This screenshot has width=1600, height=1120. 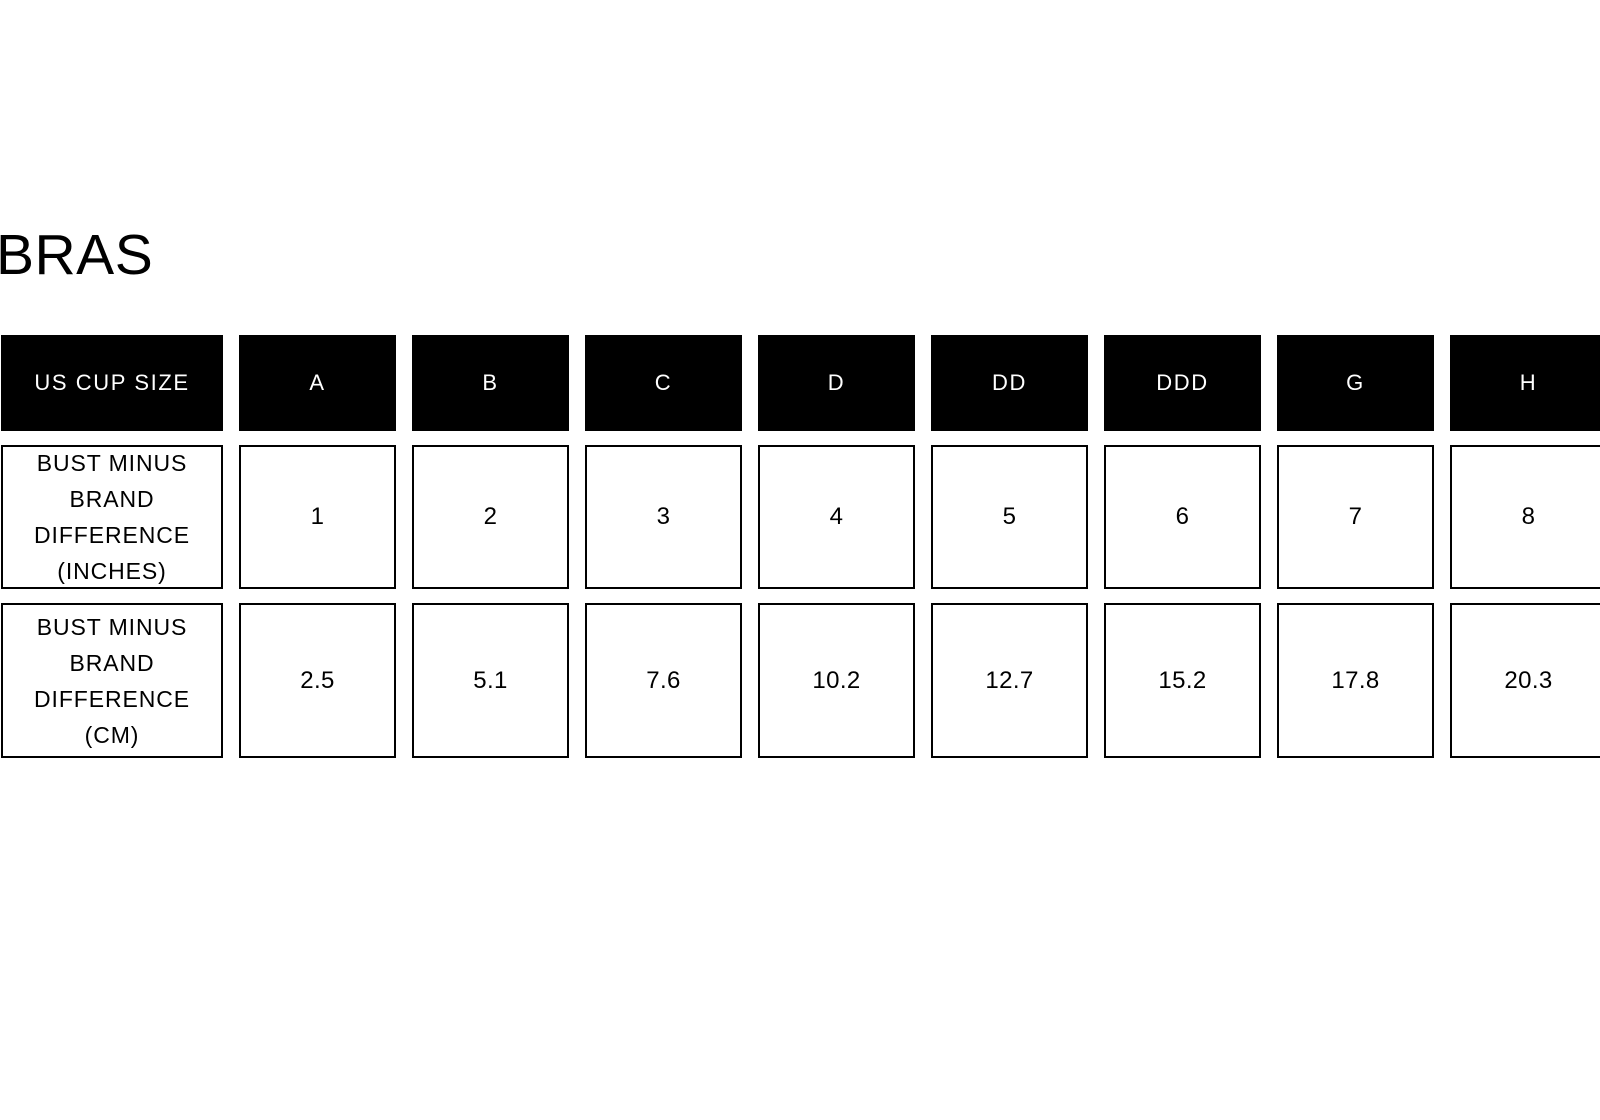 I want to click on cell-cm-g: 17.8, so click(x=1355, y=680).